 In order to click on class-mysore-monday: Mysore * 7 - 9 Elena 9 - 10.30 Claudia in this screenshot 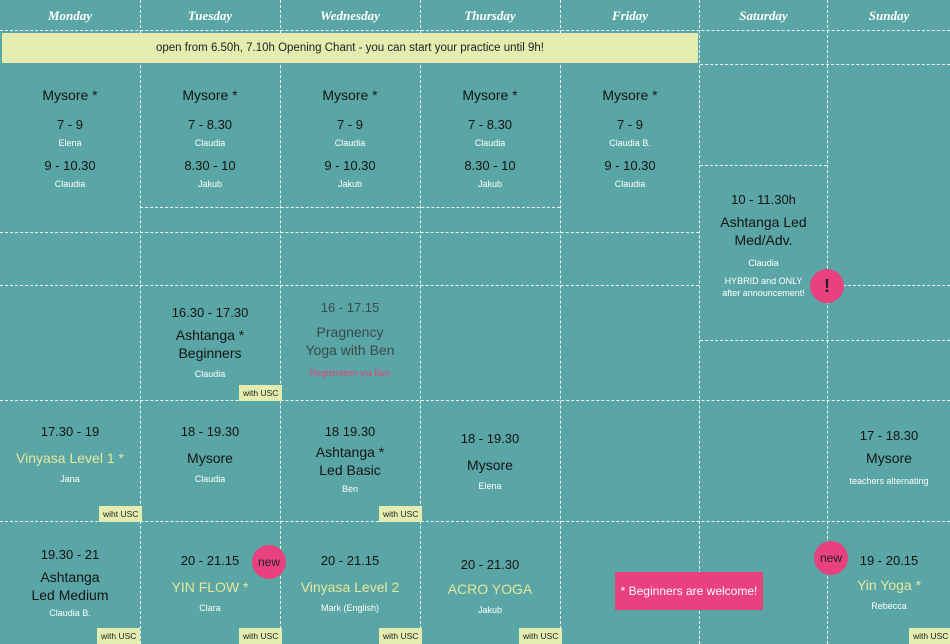, I will do `click(70, 138)`.